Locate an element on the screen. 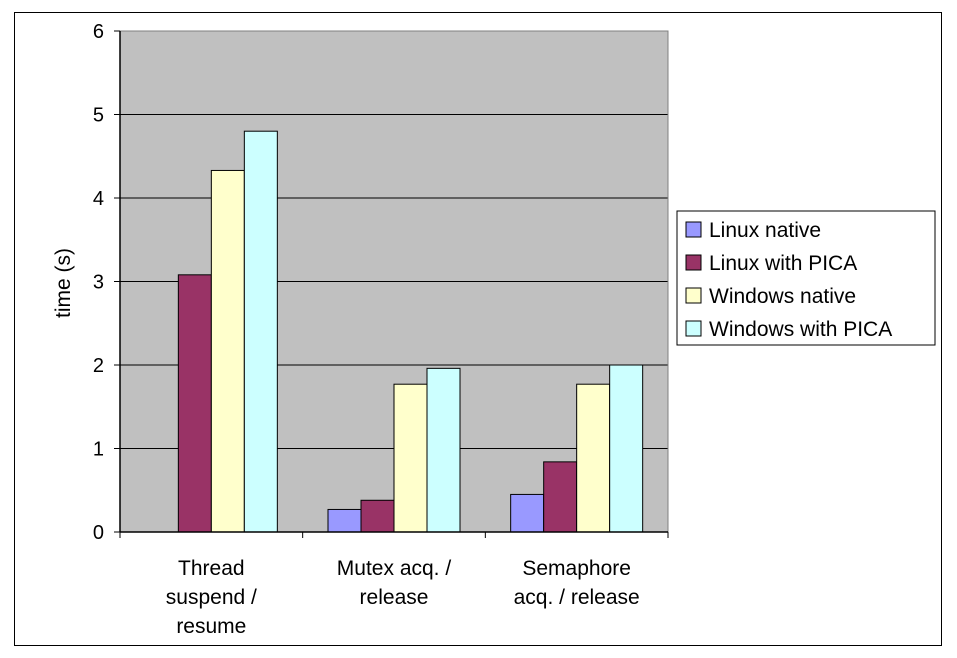 This screenshot has width=957, height=658. legend-label: Windows native is located at coordinates (782, 296).